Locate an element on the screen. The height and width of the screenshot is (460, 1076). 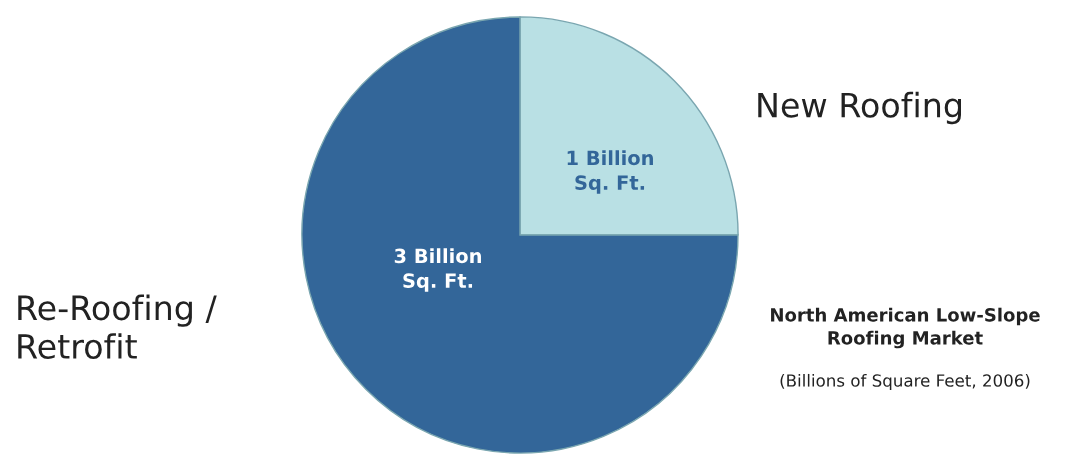
data-label: 1 Billion Sq. Ft. is located at coordinates (610, 172).